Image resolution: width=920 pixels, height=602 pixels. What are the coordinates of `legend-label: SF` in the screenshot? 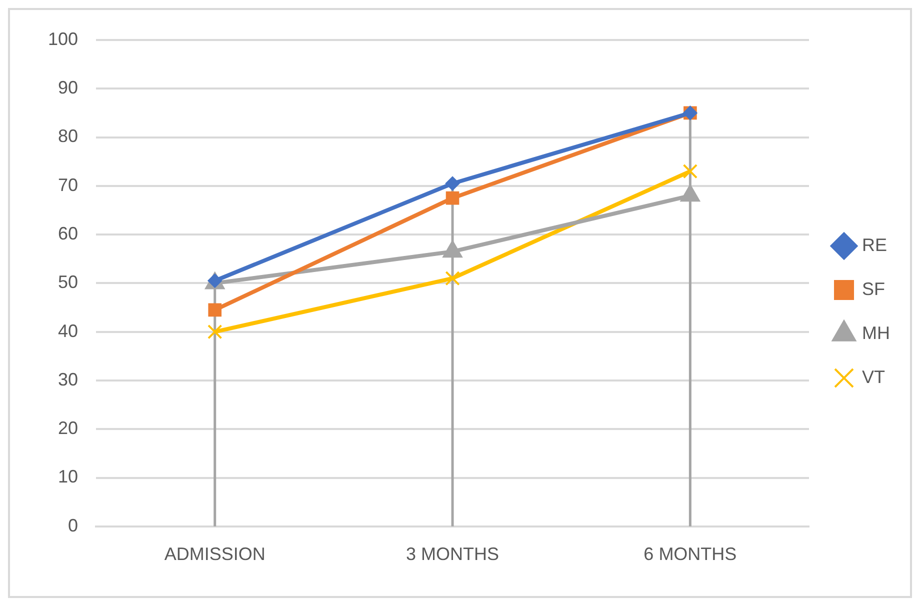 It's located at (874, 288).